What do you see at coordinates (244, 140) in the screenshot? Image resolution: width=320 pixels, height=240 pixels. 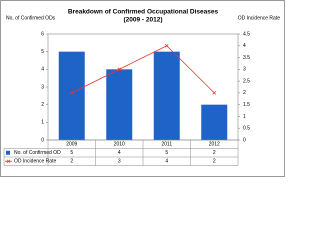 I see `y2-tick-label: 0` at bounding box center [244, 140].